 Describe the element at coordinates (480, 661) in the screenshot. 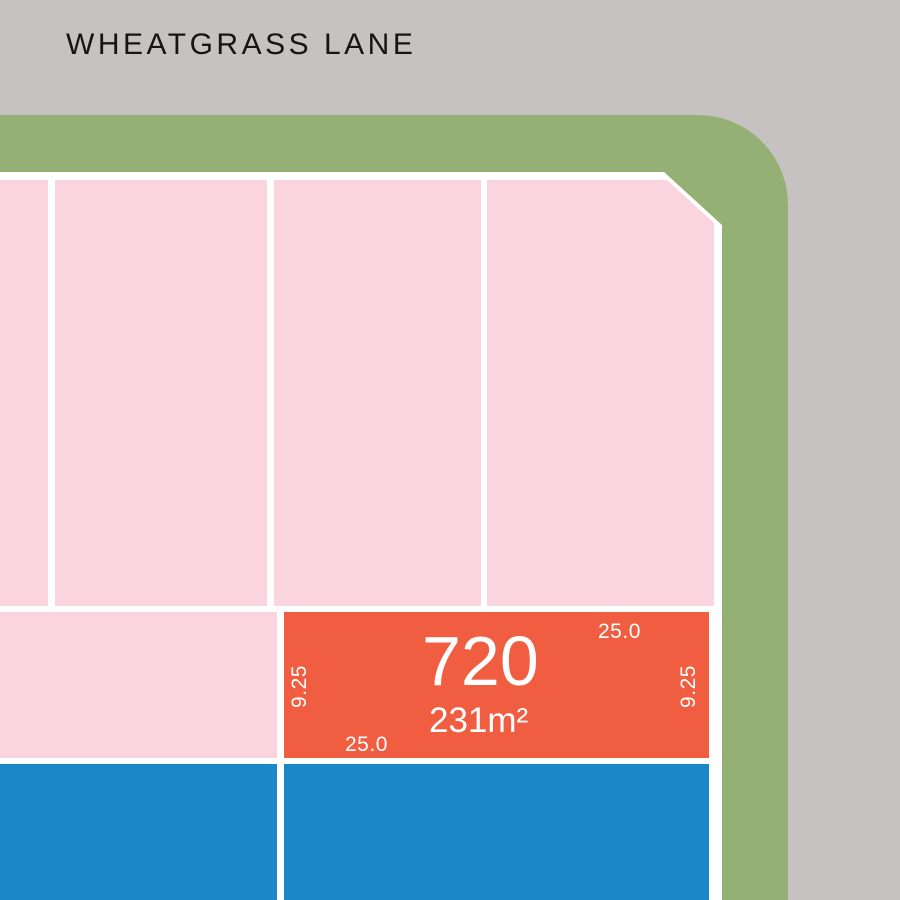

I see `lot-number: 720` at that location.